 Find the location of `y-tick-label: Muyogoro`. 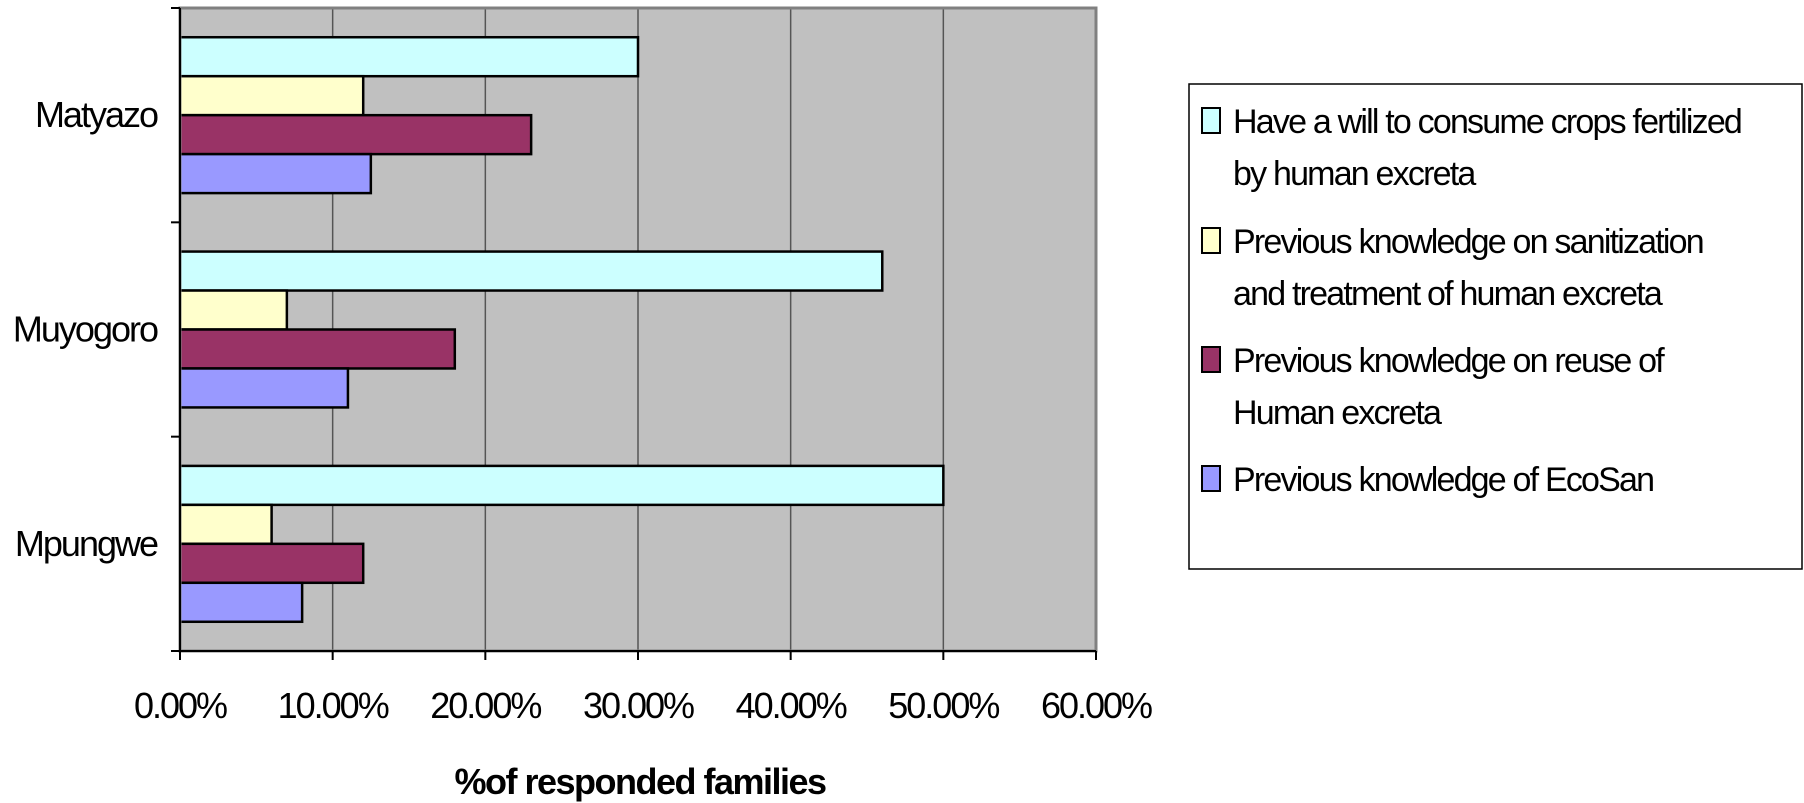

y-tick-label: Muyogoro is located at coordinates (85, 329).